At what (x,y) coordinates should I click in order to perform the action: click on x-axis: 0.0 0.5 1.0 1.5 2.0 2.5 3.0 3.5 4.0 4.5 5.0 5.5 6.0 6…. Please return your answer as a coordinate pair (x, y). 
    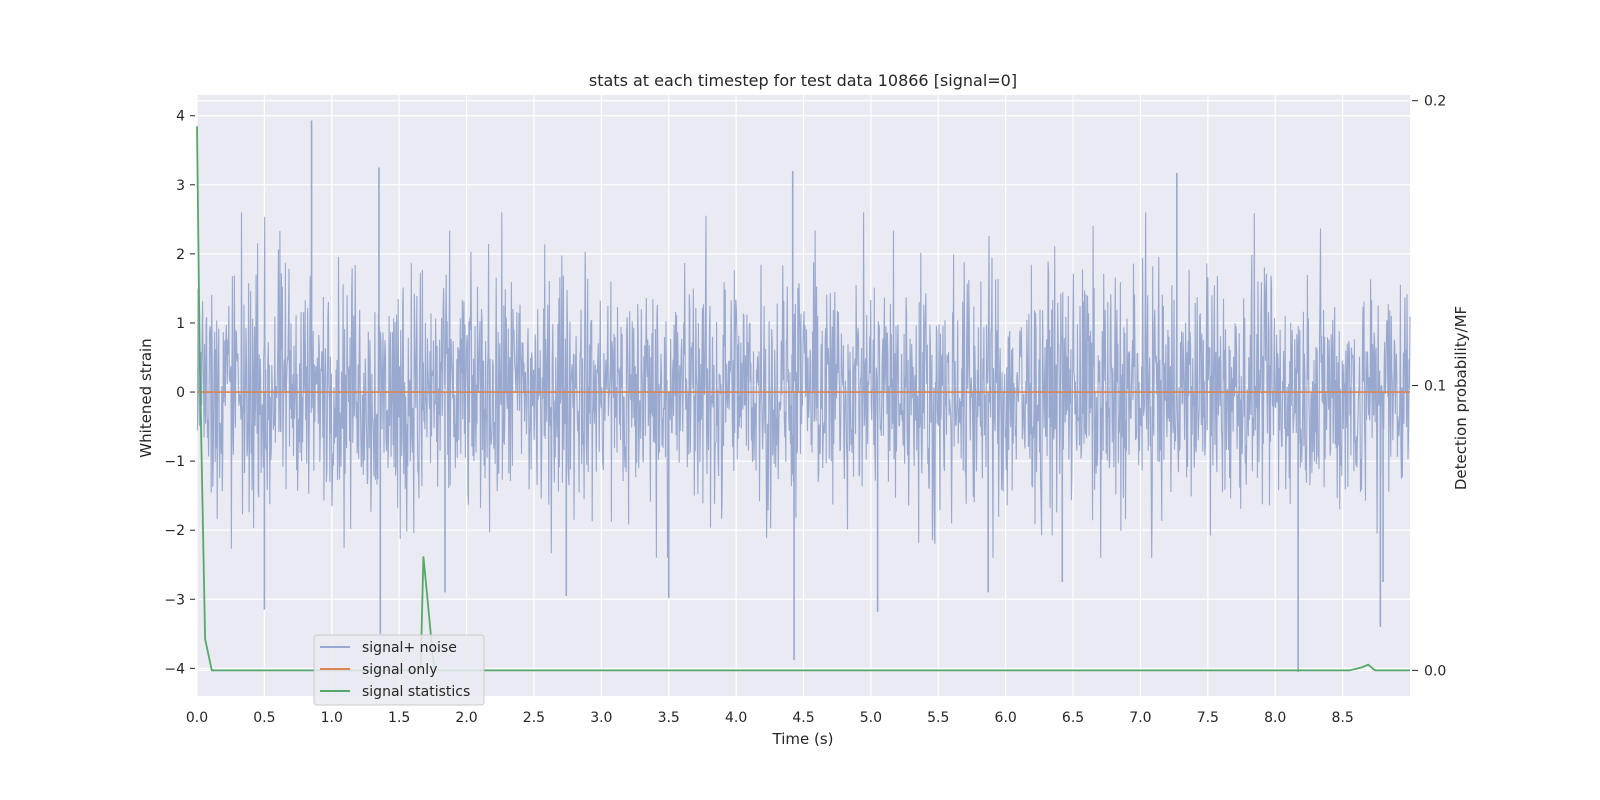
    Looking at the image, I should click on (770, 718).